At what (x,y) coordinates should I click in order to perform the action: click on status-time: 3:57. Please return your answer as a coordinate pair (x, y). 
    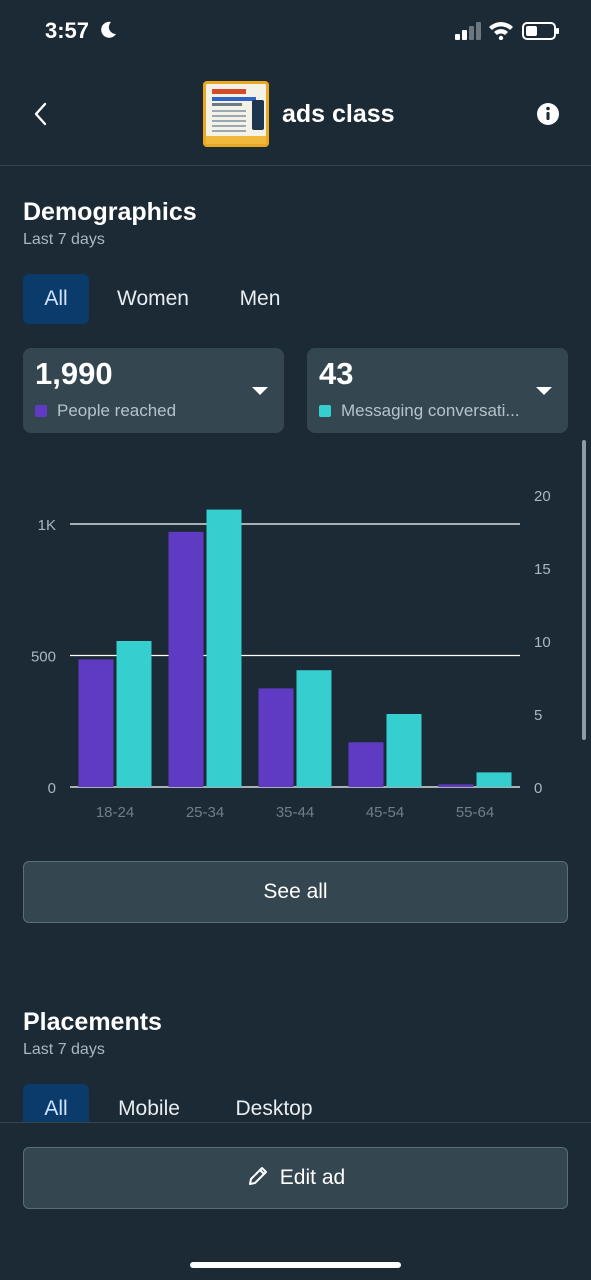
    Looking at the image, I should click on (67, 30).